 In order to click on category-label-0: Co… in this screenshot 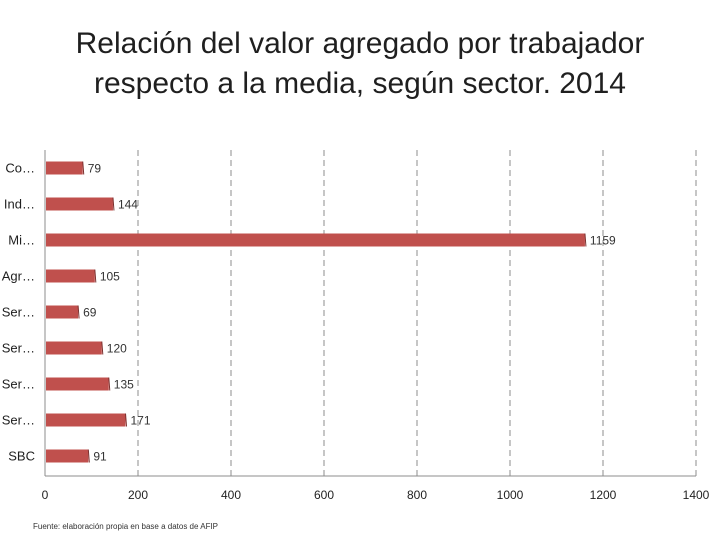, I will do `click(20, 168)`.